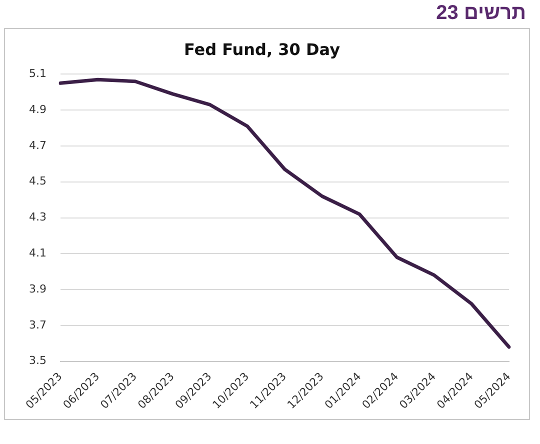 Image resolution: width=540 pixels, height=444 pixels. What do you see at coordinates (37, 289) in the screenshot?
I see `y-tick-label: 3.9` at bounding box center [37, 289].